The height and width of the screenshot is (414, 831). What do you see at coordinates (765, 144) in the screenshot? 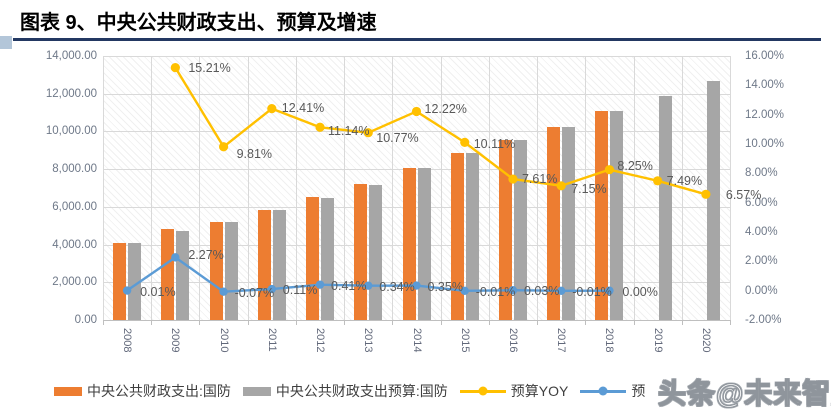
I see `right-axis-tick-label: 10.00%` at bounding box center [765, 144].